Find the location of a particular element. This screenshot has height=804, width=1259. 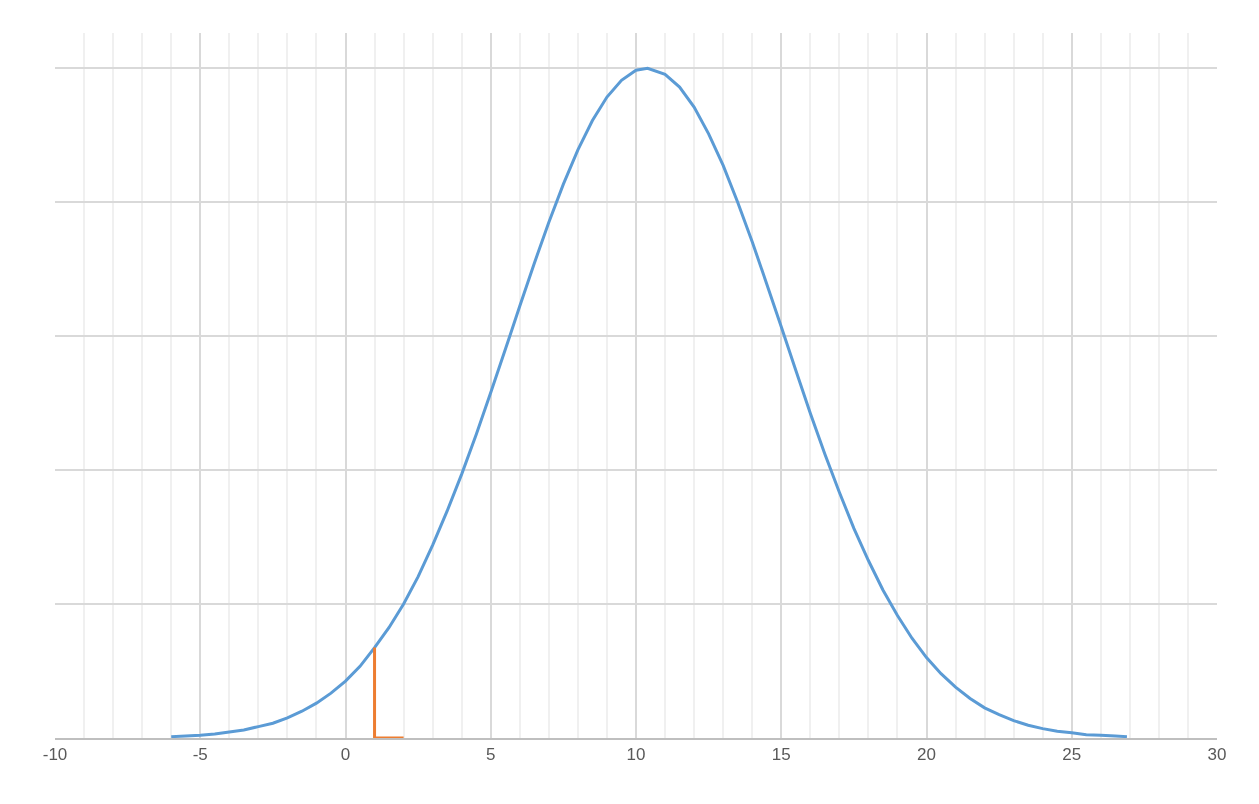

x-tick-label: 30 is located at coordinates (1217, 755).